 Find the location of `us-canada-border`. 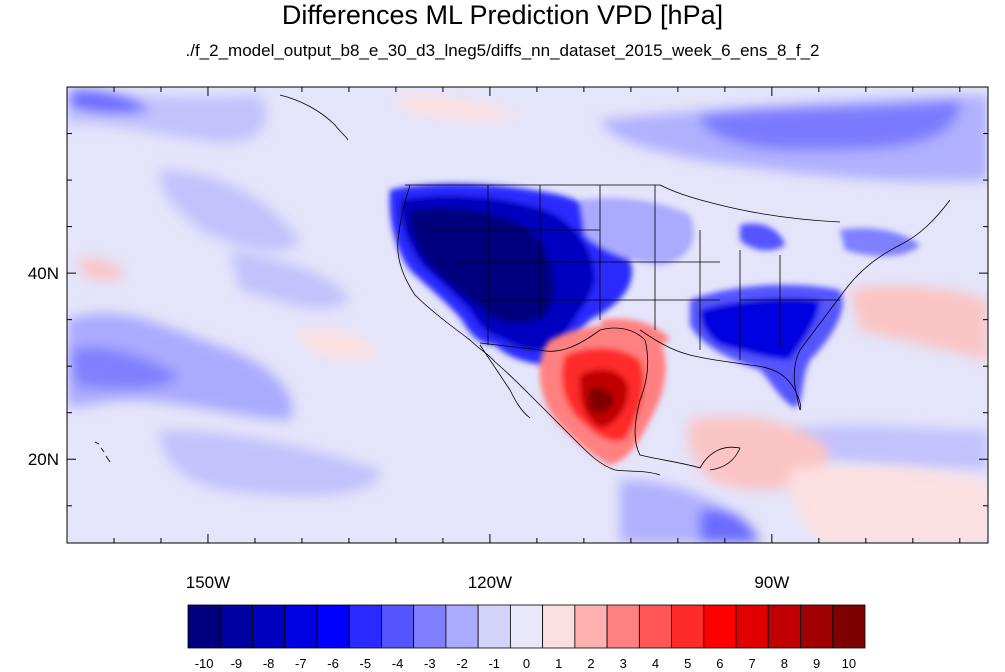

us-canada-border is located at coordinates (623, 203).